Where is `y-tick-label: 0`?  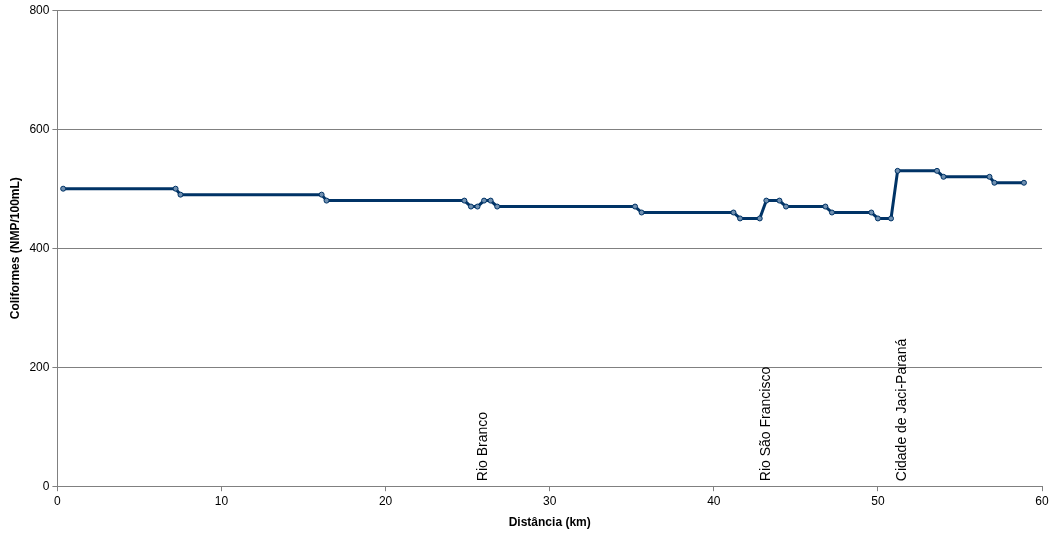
y-tick-label: 0 is located at coordinates (46, 485).